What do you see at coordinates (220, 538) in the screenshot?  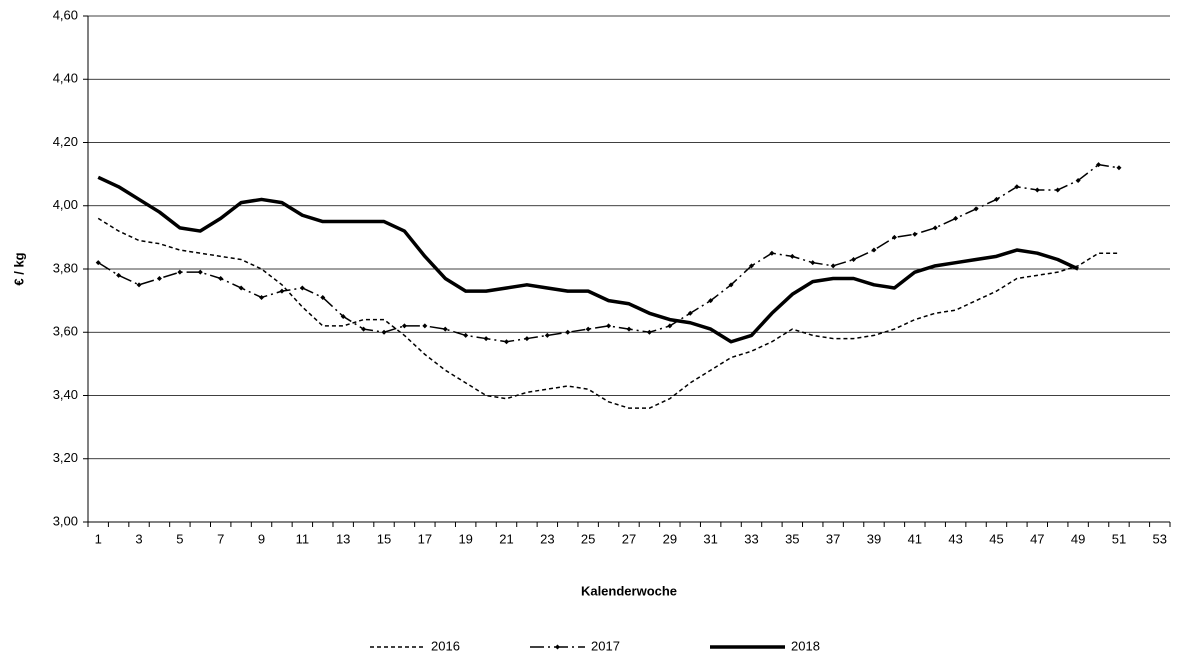 I see `x-tick-label: 7` at bounding box center [220, 538].